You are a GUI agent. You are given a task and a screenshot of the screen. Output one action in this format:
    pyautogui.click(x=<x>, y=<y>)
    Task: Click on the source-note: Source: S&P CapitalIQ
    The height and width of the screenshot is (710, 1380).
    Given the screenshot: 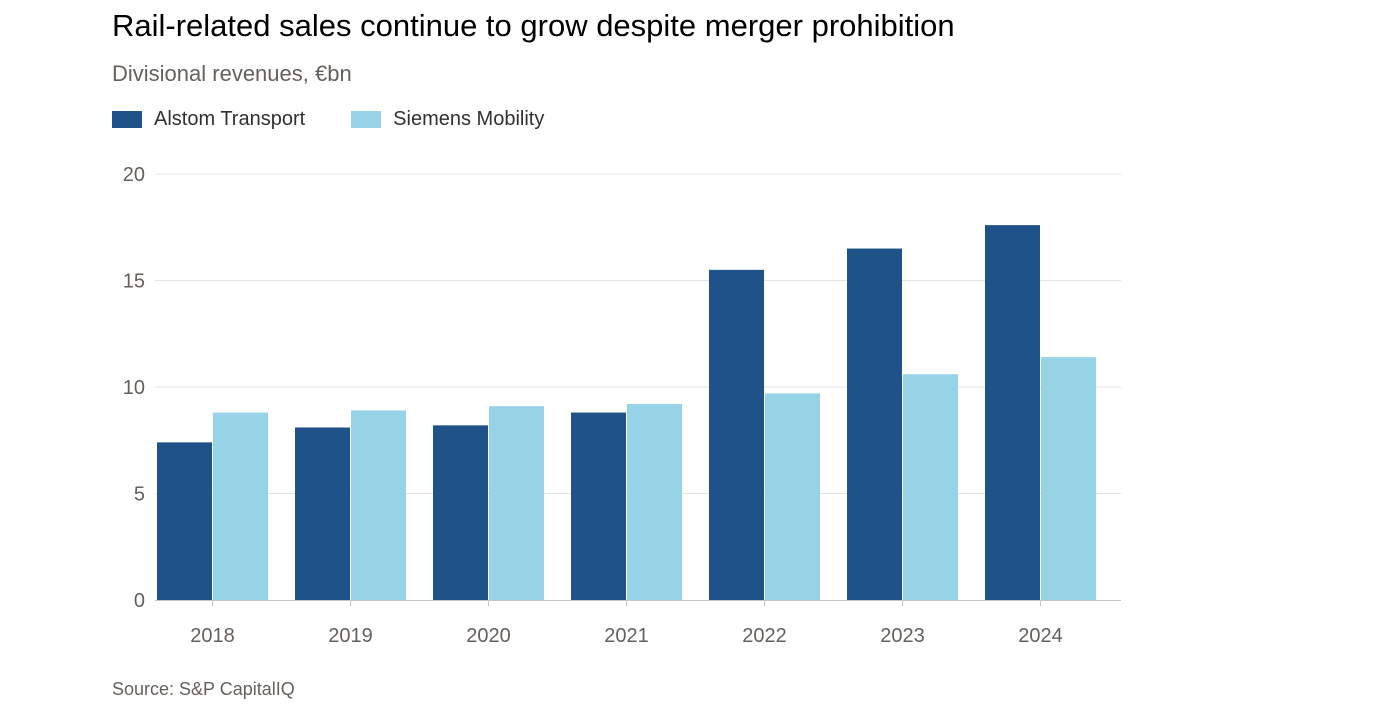 What is the action you would take?
    pyautogui.click(x=203, y=689)
    